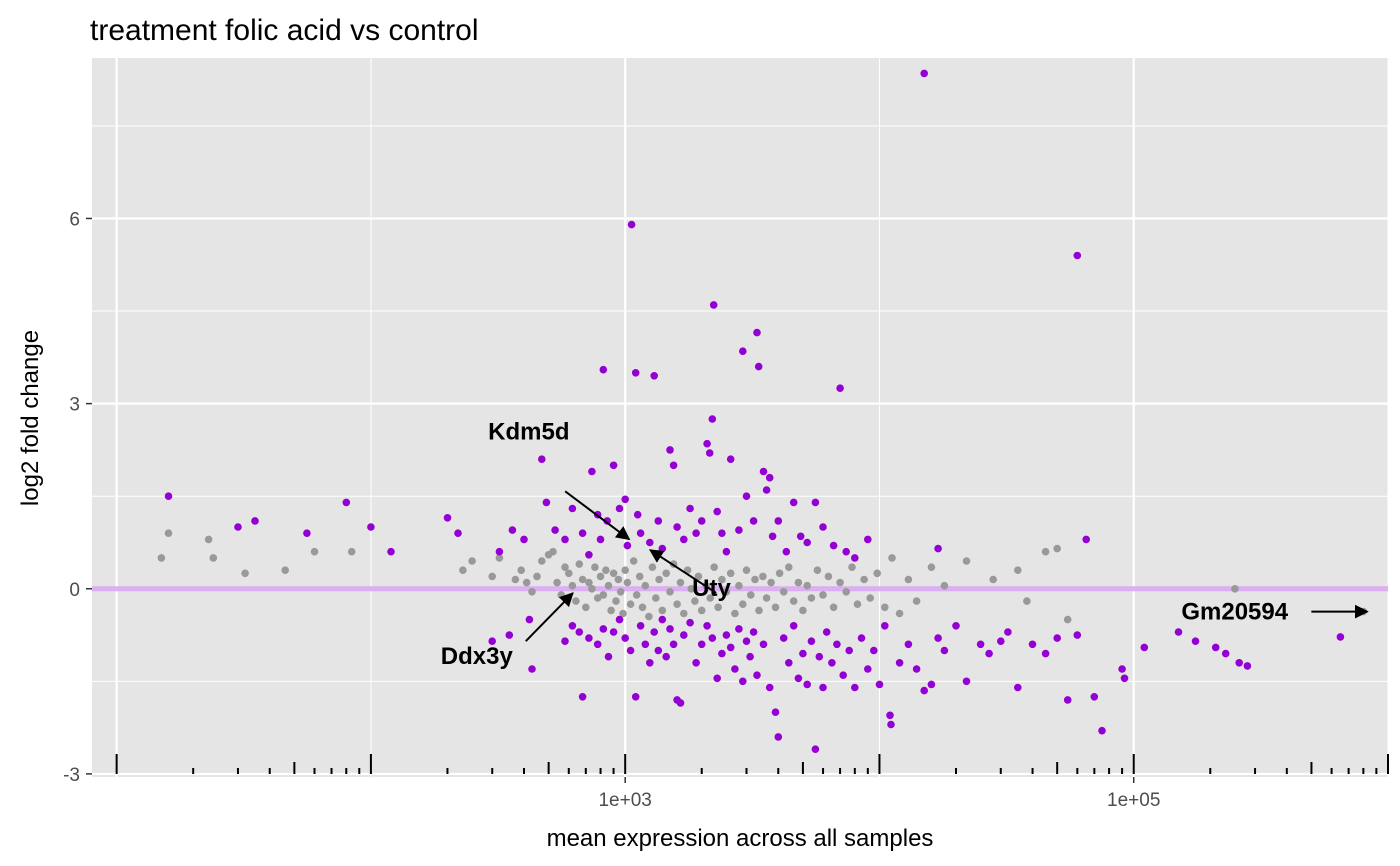  I want to click on gene-label-uty: Uty, so click(711, 588).